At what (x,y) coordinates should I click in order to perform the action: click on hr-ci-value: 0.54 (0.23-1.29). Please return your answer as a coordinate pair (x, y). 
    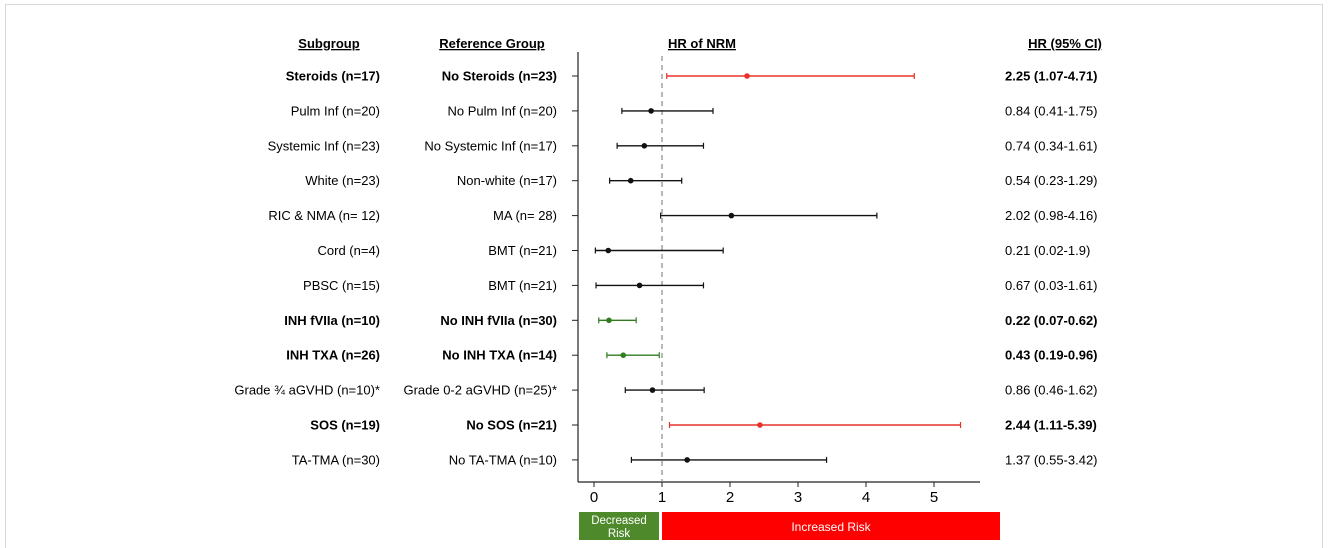
    Looking at the image, I should click on (1051, 180).